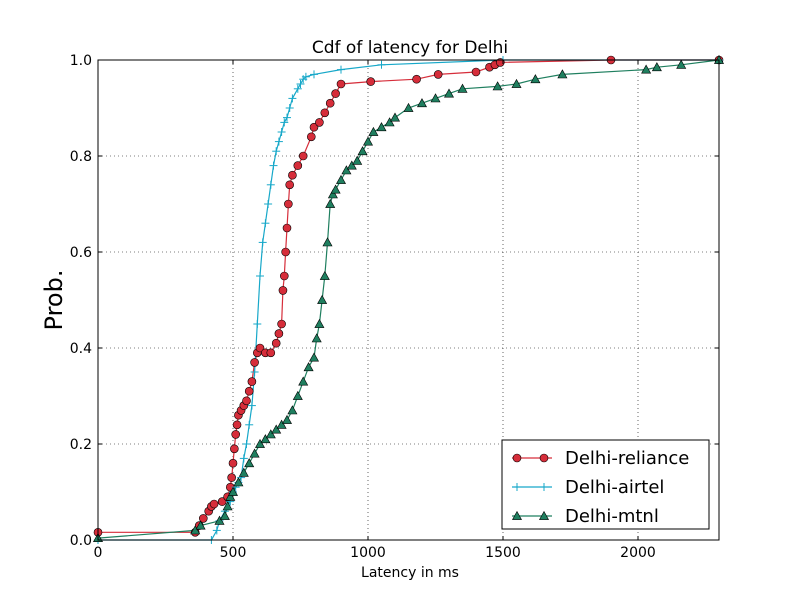  I want to click on x-tick-label: 1500, so click(503, 553).